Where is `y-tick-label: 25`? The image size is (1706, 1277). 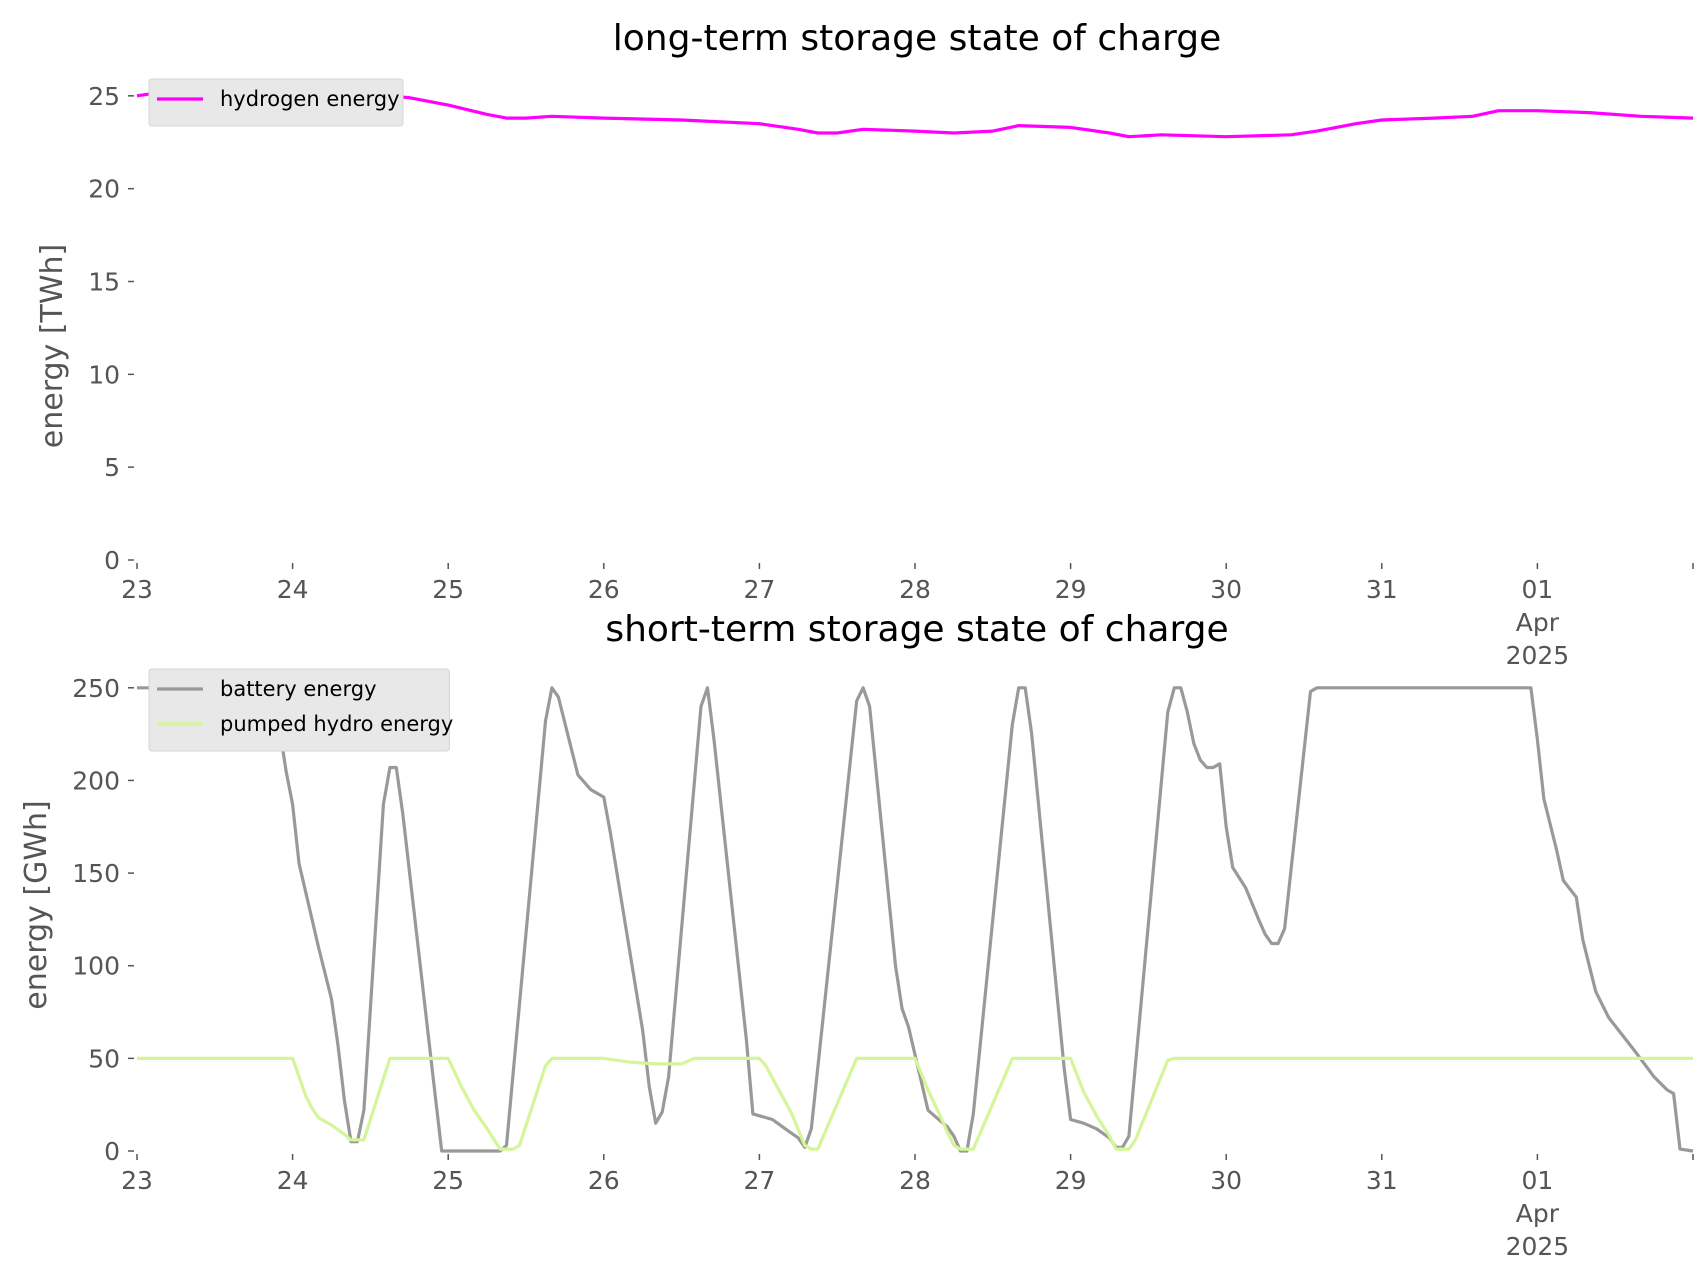 y-tick-label: 25 is located at coordinates (104, 96).